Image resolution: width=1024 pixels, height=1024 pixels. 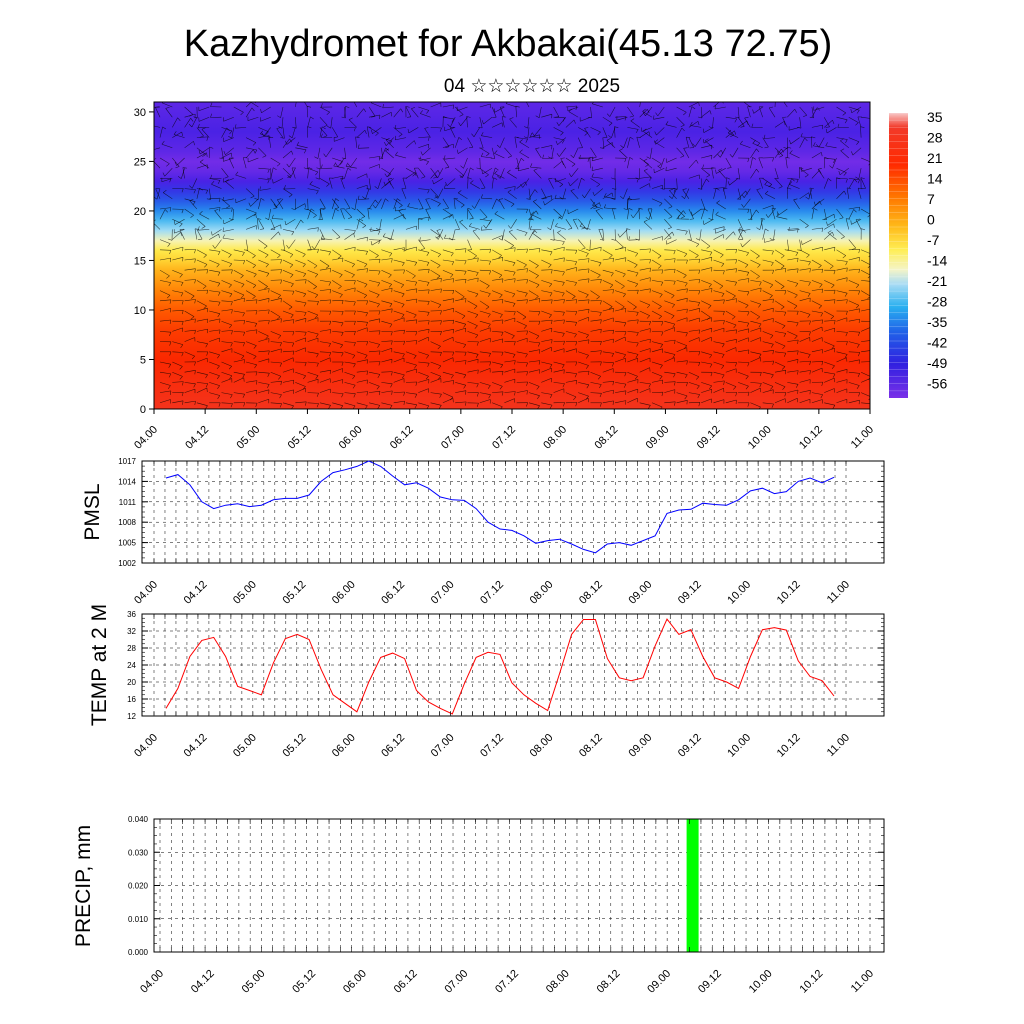 What do you see at coordinates (542, 746) in the screenshot?
I see `x-tick-label: 08.00` at bounding box center [542, 746].